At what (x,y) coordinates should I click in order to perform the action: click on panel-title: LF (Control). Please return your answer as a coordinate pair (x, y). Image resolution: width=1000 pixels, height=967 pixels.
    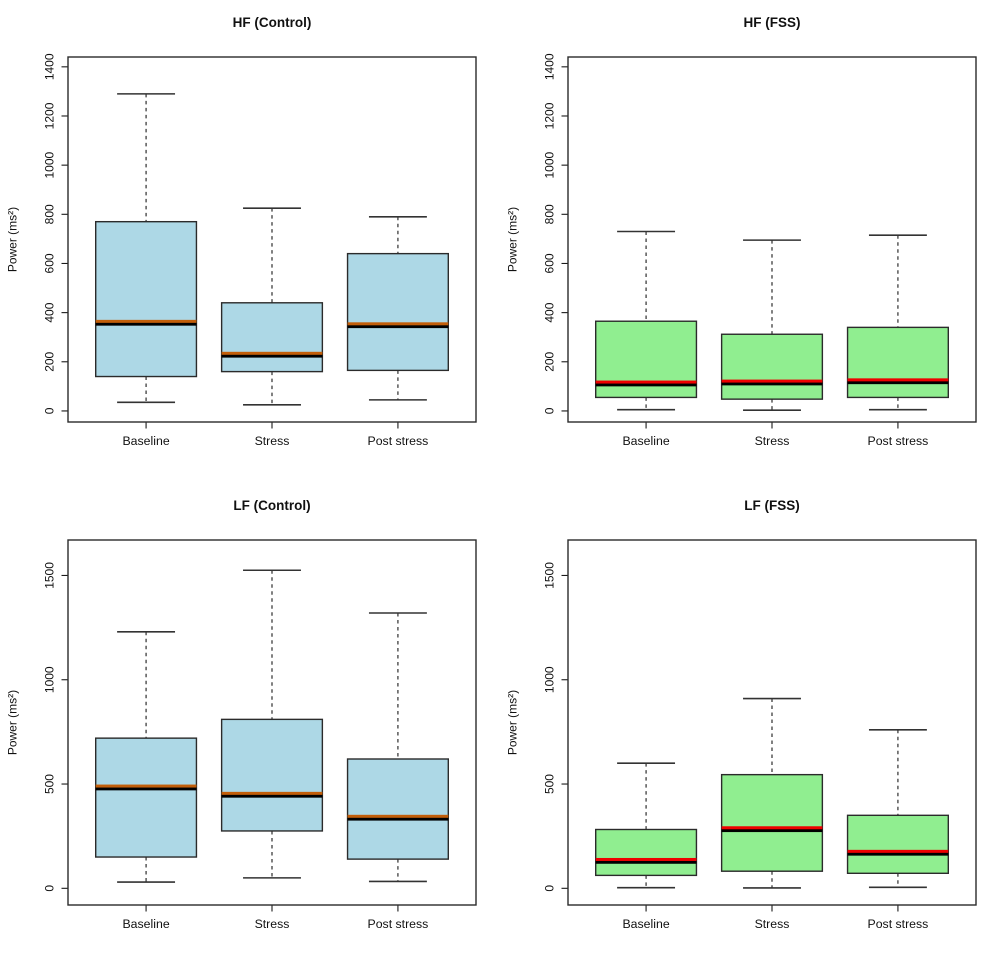
    Looking at the image, I should click on (271, 505).